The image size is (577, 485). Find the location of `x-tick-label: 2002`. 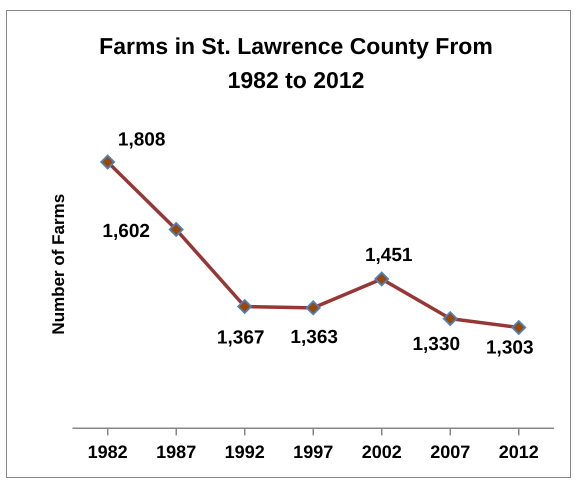

x-tick-label: 2002 is located at coordinates (382, 452).